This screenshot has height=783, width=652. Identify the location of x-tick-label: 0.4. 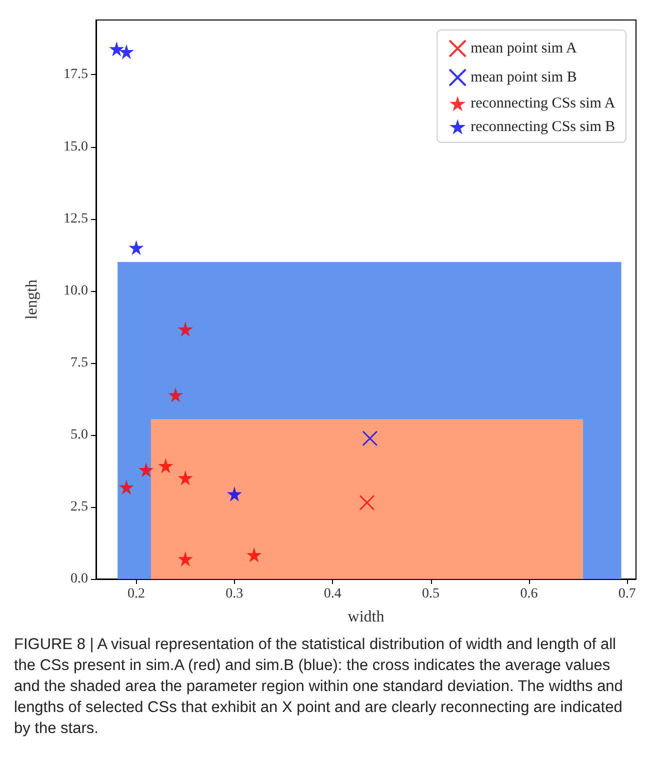
(333, 594).